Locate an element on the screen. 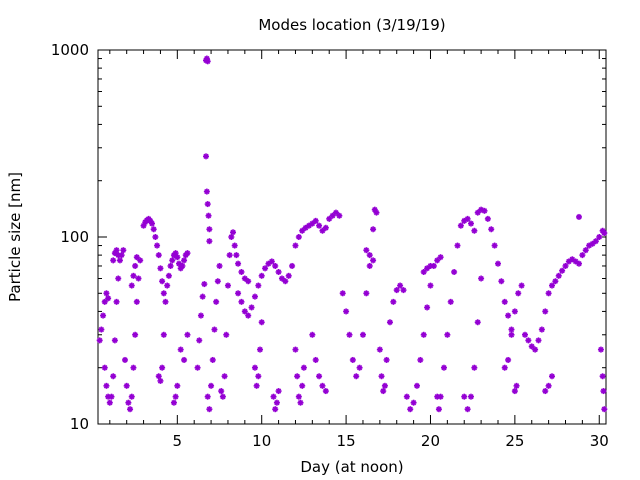 The image size is (640, 480). y-tick-label: 1000 is located at coordinates (70, 50).